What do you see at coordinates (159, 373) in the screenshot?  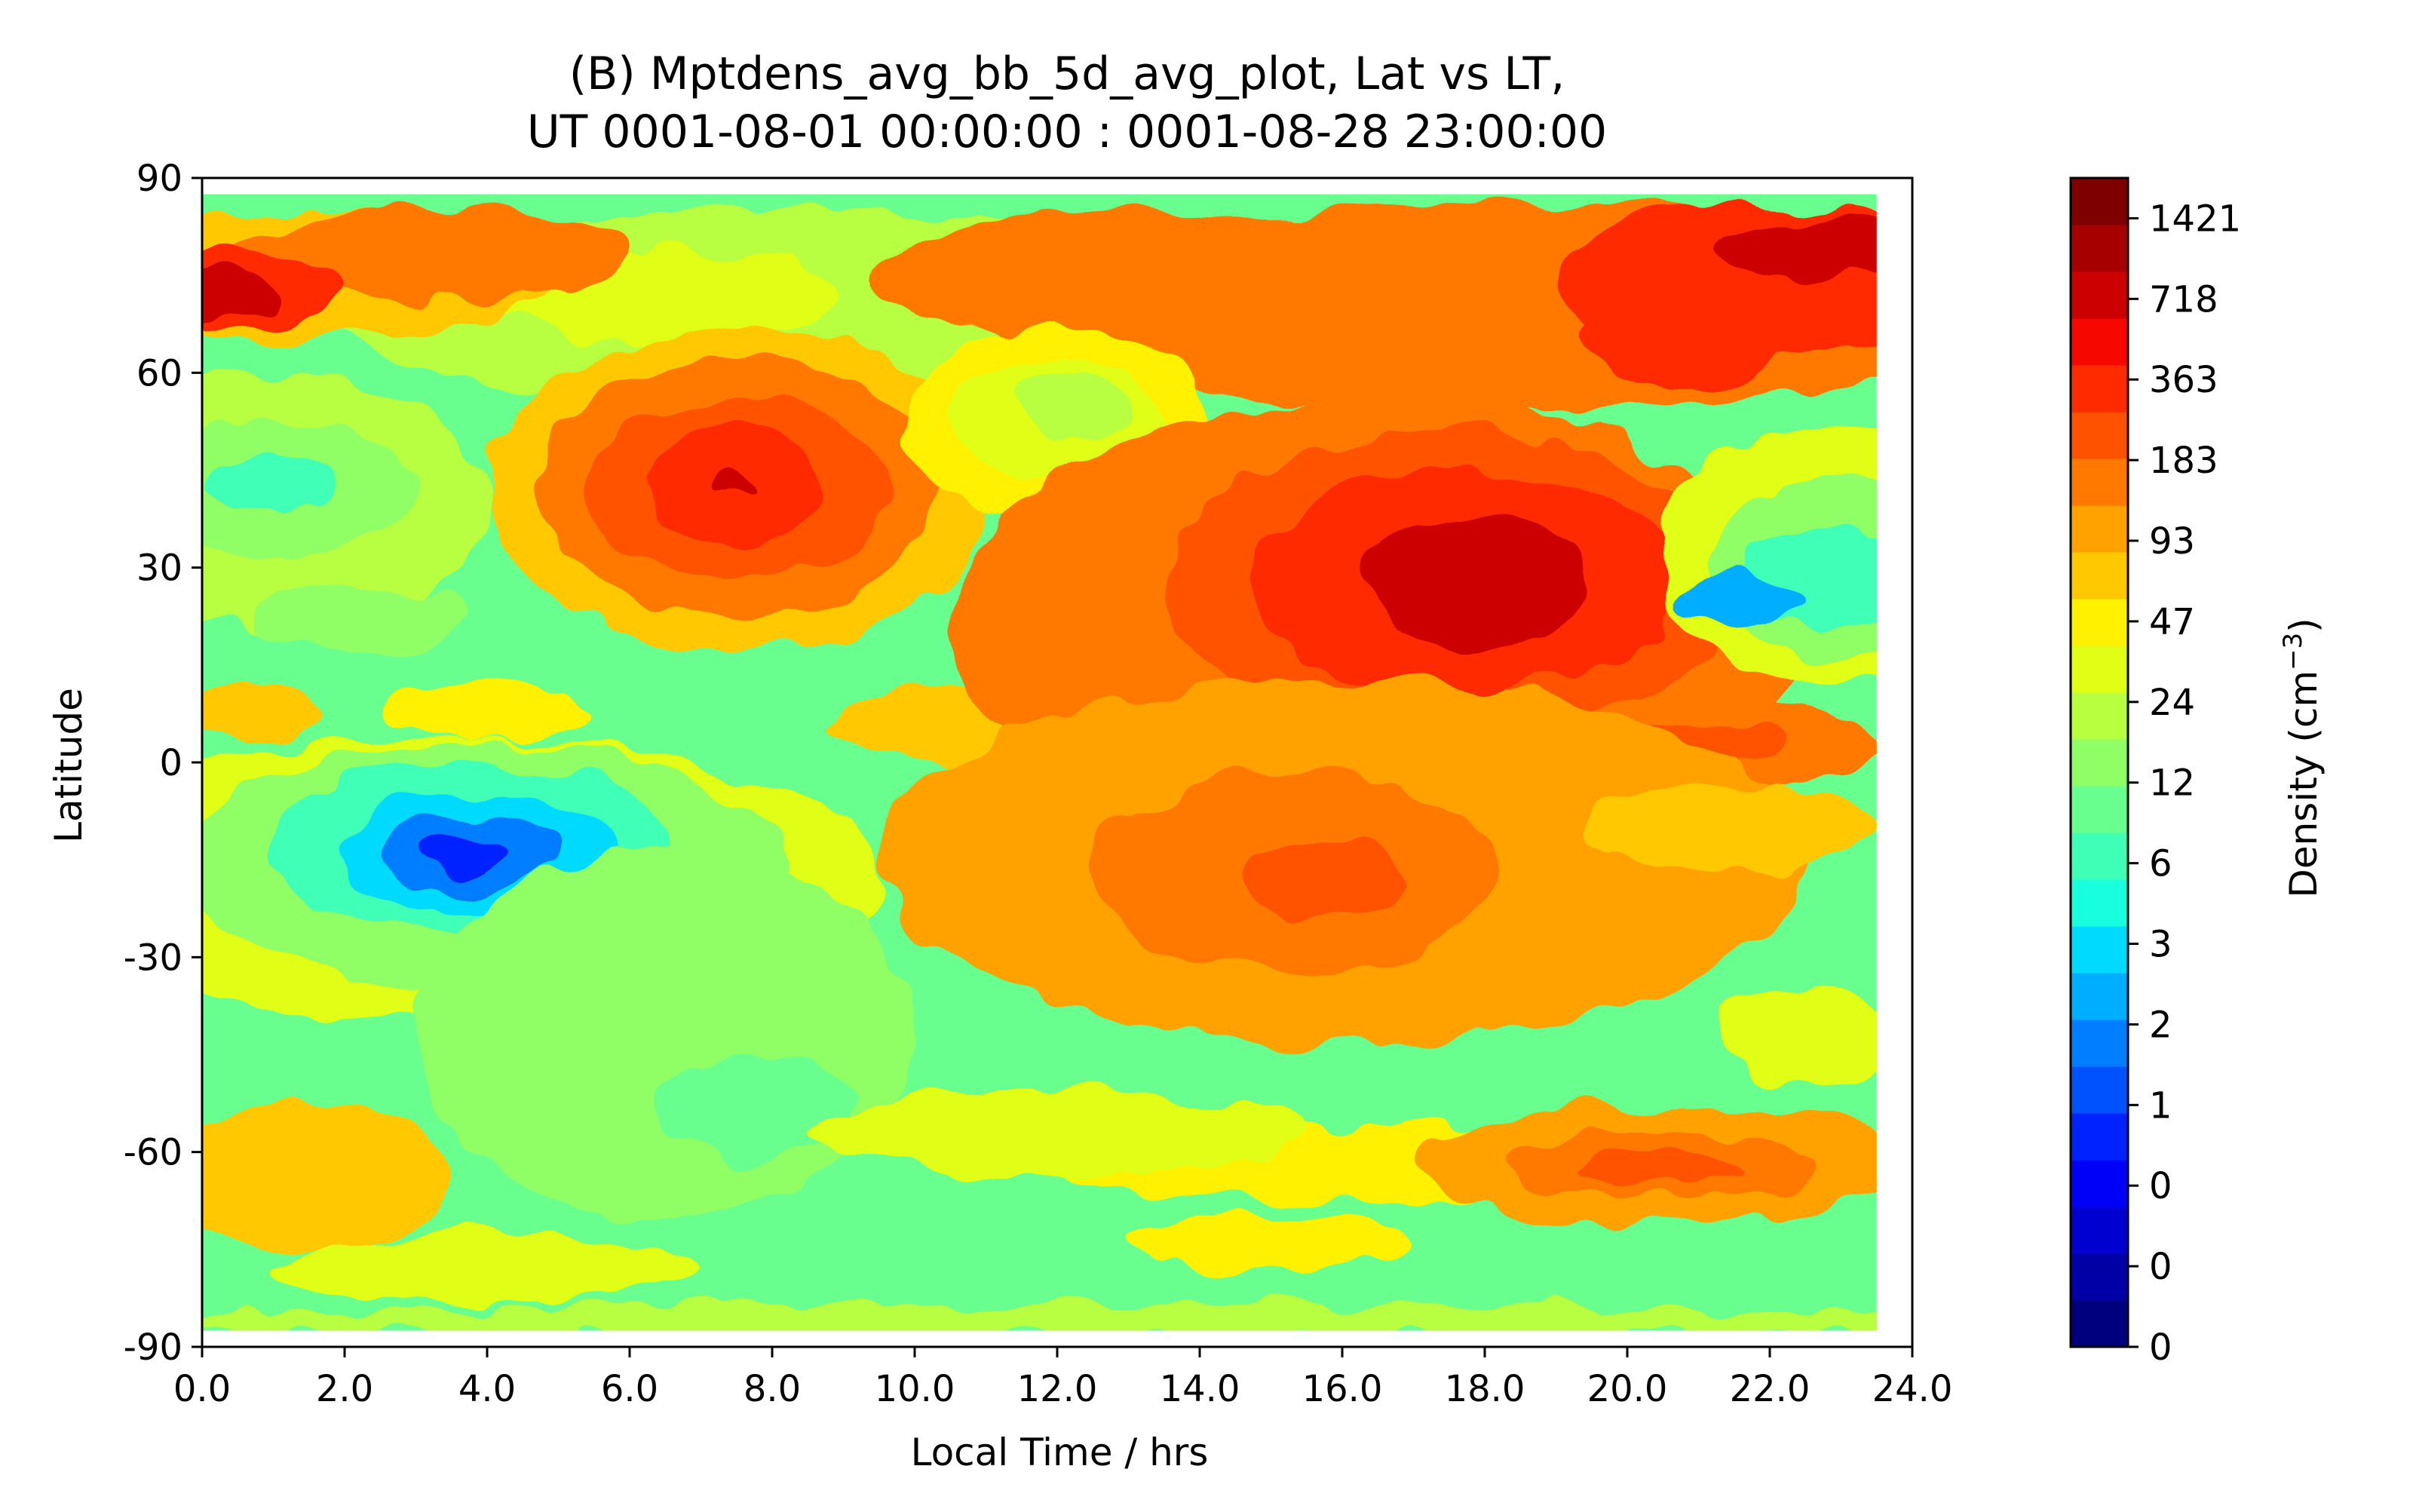 I see `y-tick-label: 60` at bounding box center [159, 373].